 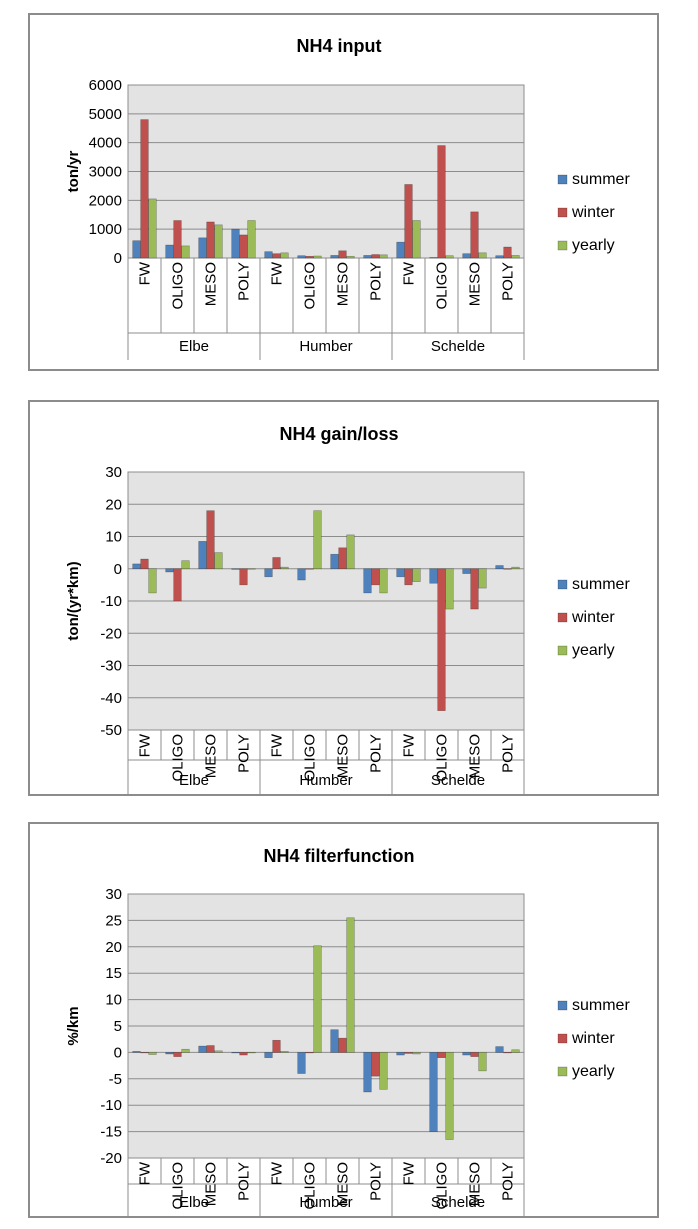 What do you see at coordinates (73, 600) in the screenshot?
I see `y-axis-label: ton/(yr*km)` at bounding box center [73, 600].